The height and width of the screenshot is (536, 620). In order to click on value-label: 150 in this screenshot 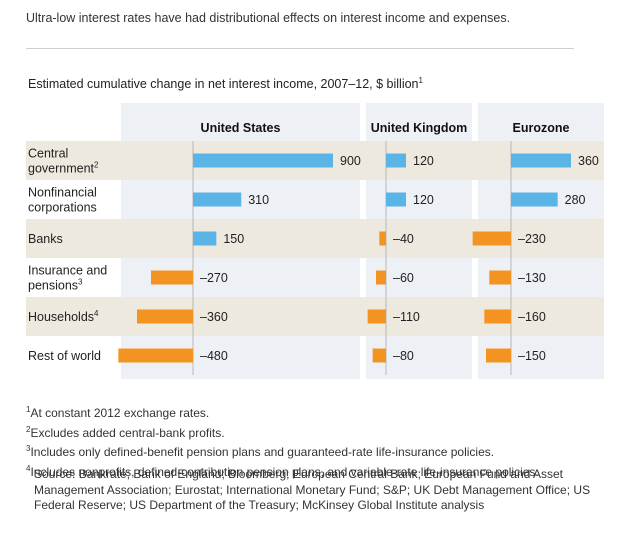, I will do `click(233, 239)`.